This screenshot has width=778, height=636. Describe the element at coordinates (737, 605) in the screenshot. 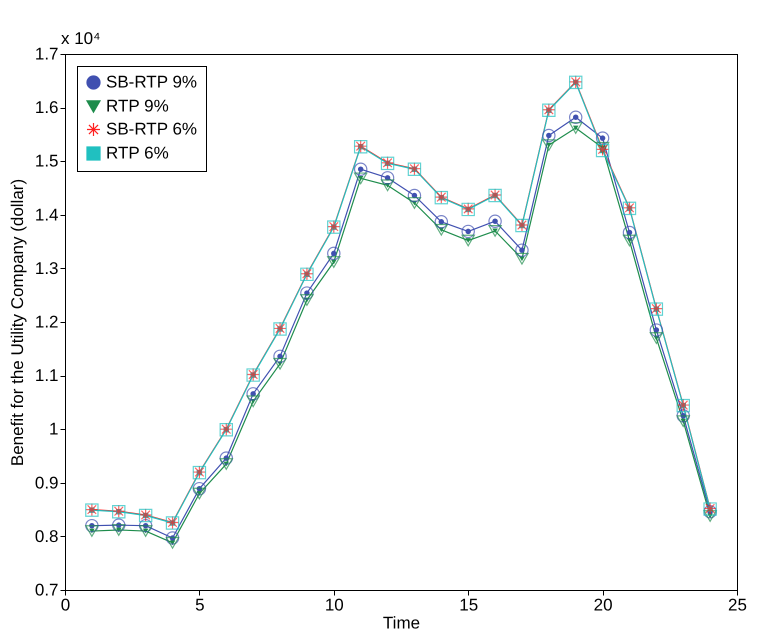

I see `x-tick-label: 25` at that location.